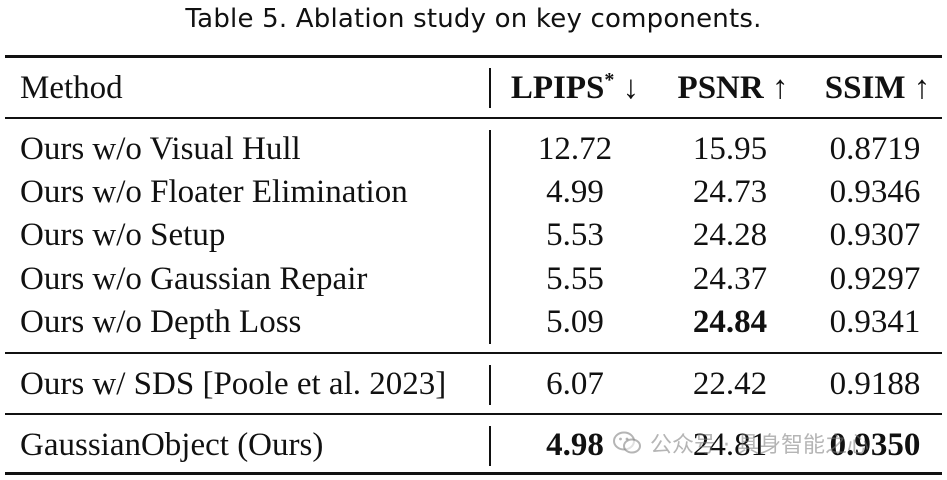 This screenshot has width=947, height=480. I want to click on header-psnr: PSNR ↑, so click(733, 88).